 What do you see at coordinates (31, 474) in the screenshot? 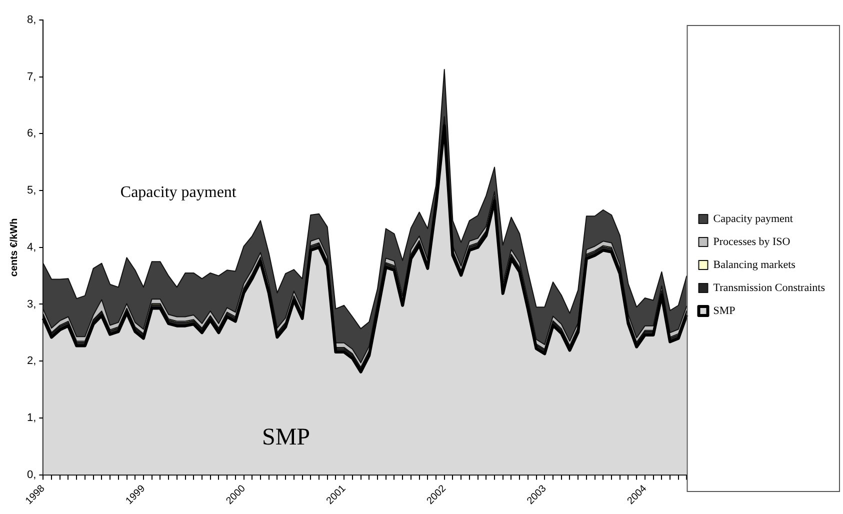
I see `y-tick-label: 0,` at bounding box center [31, 474].